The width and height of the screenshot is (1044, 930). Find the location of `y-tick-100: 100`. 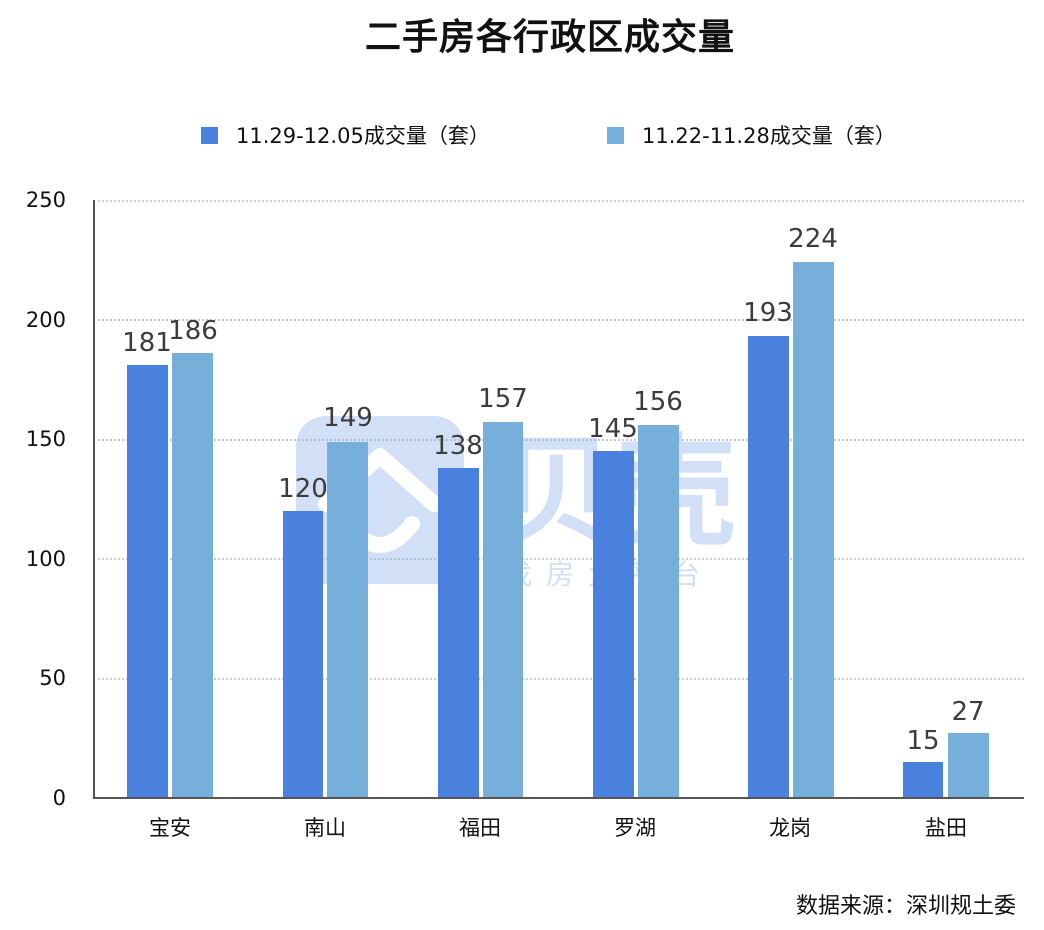

y-tick-100: 100 is located at coordinates (45, 559).